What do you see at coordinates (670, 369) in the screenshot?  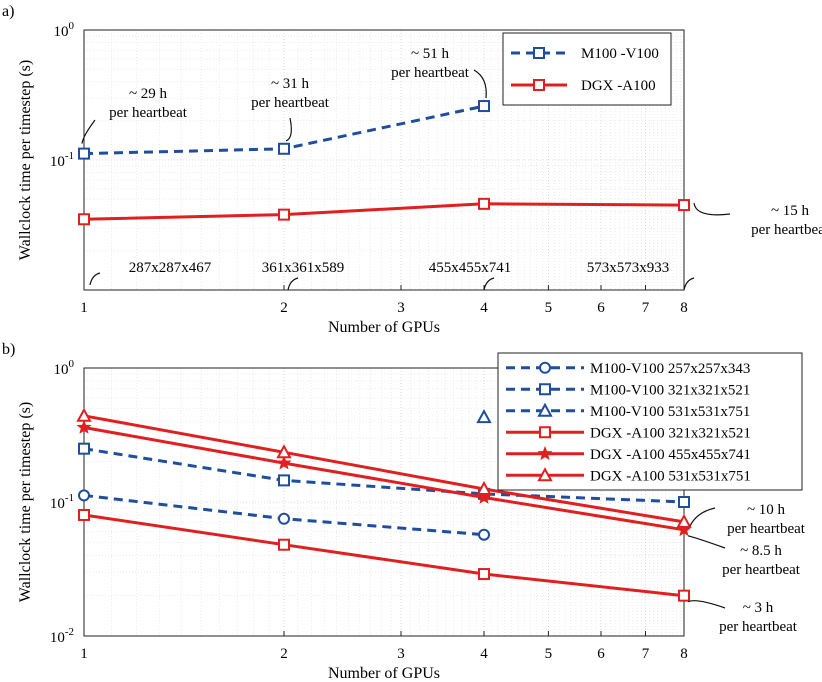 I see `legend-entry: M100-V100 257x257x343` at bounding box center [670, 369].